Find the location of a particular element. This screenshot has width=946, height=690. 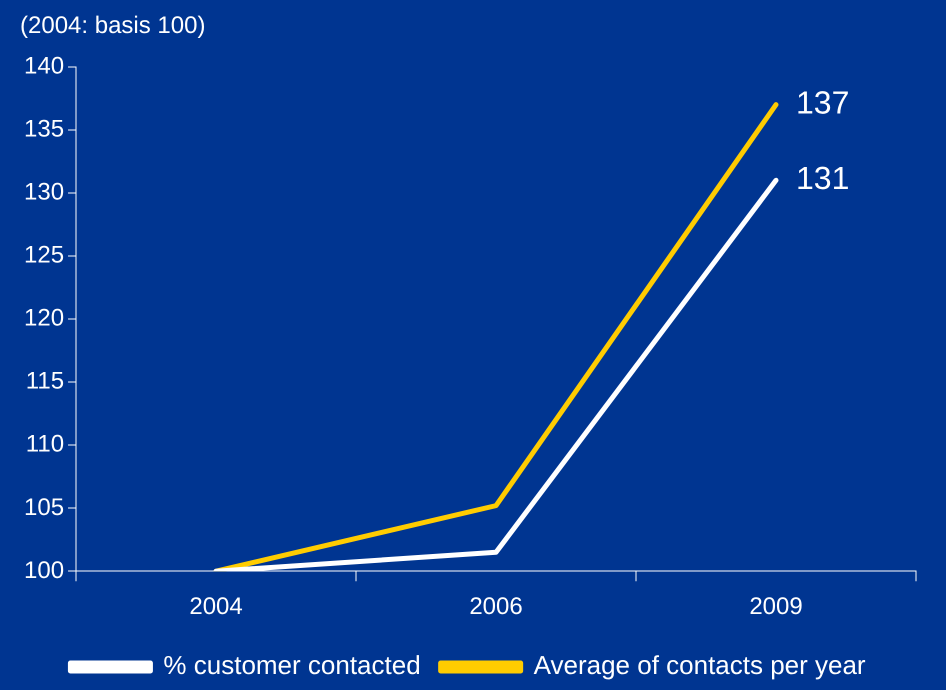

x-tick-label: 2004 is located at coordinates (216, 606).